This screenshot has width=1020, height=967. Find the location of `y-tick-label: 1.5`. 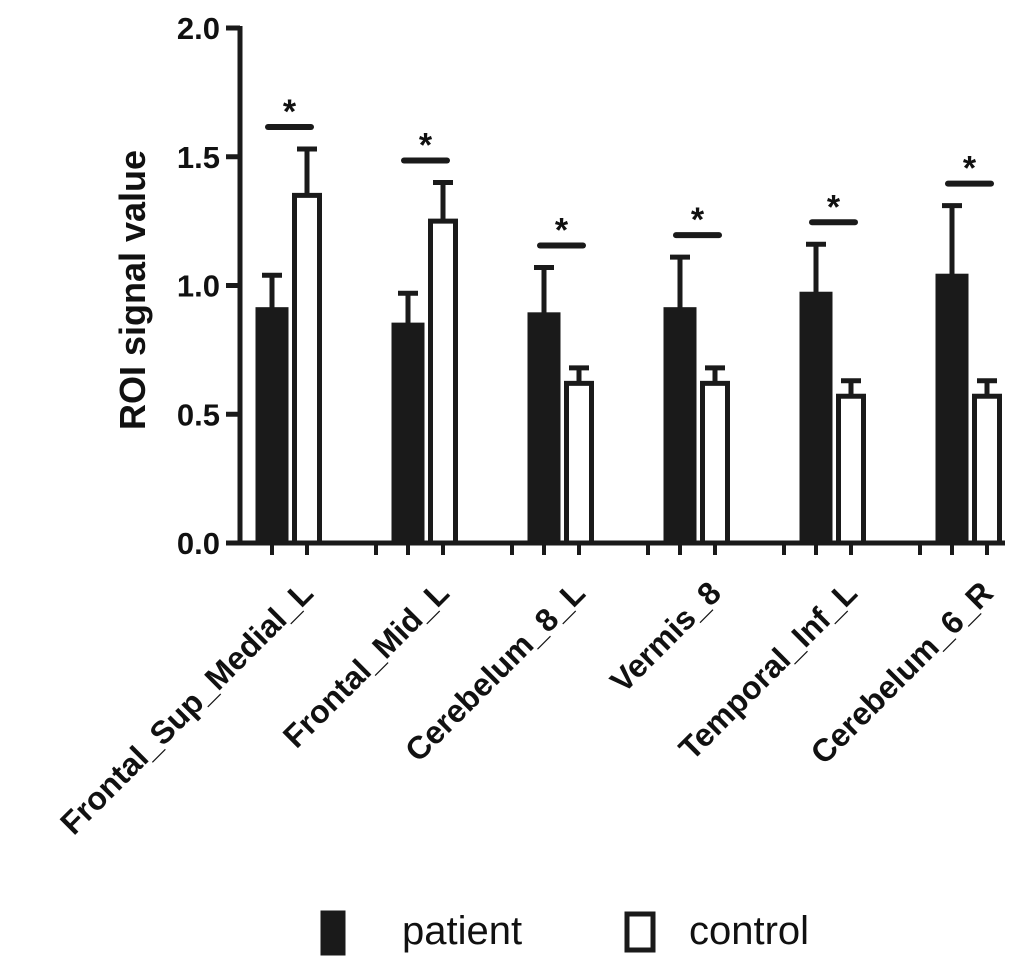

y-tick-label: 1.5 is located at coordinates (198, 157).